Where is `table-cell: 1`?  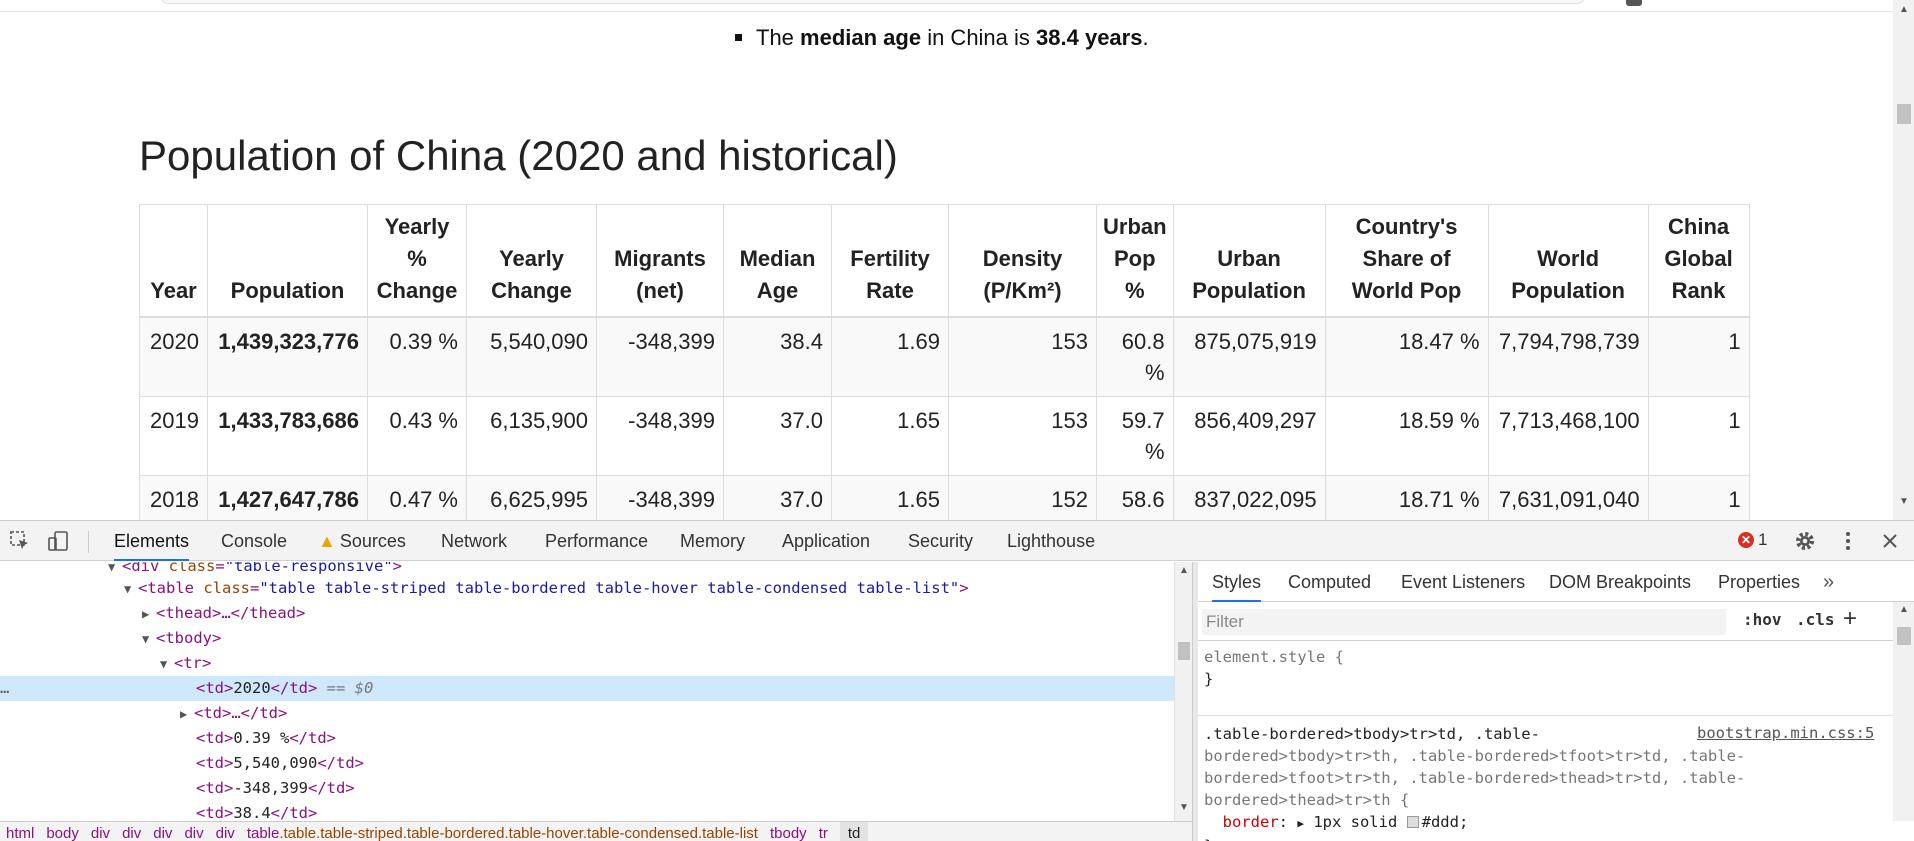 table-cell: 1 is located at coordinates (1698, 356).